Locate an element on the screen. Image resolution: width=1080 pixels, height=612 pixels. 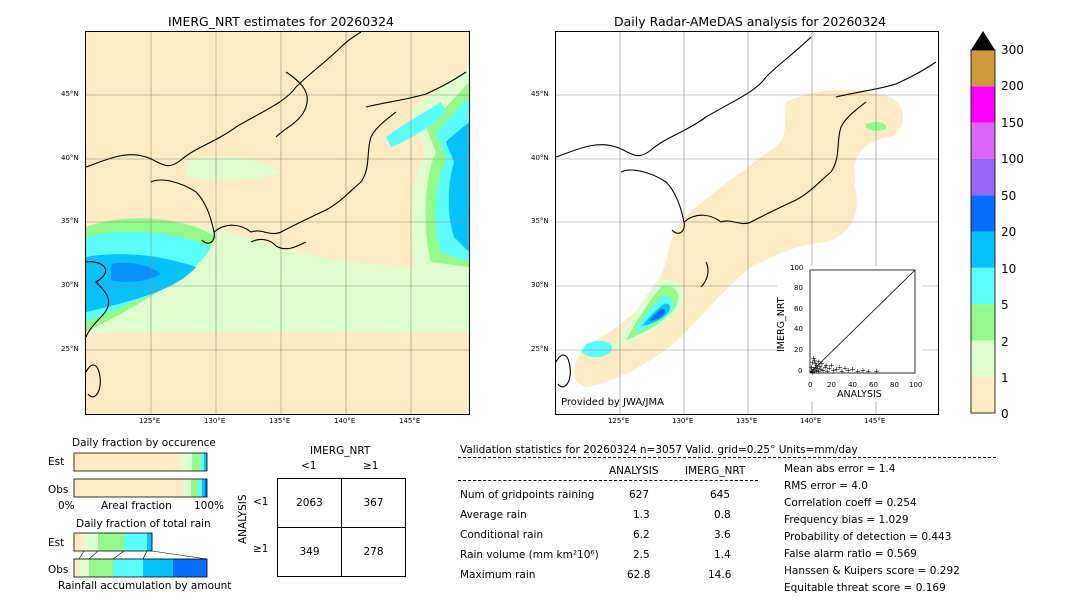
rain-area-korea-light is located at coordinates (233, 168).